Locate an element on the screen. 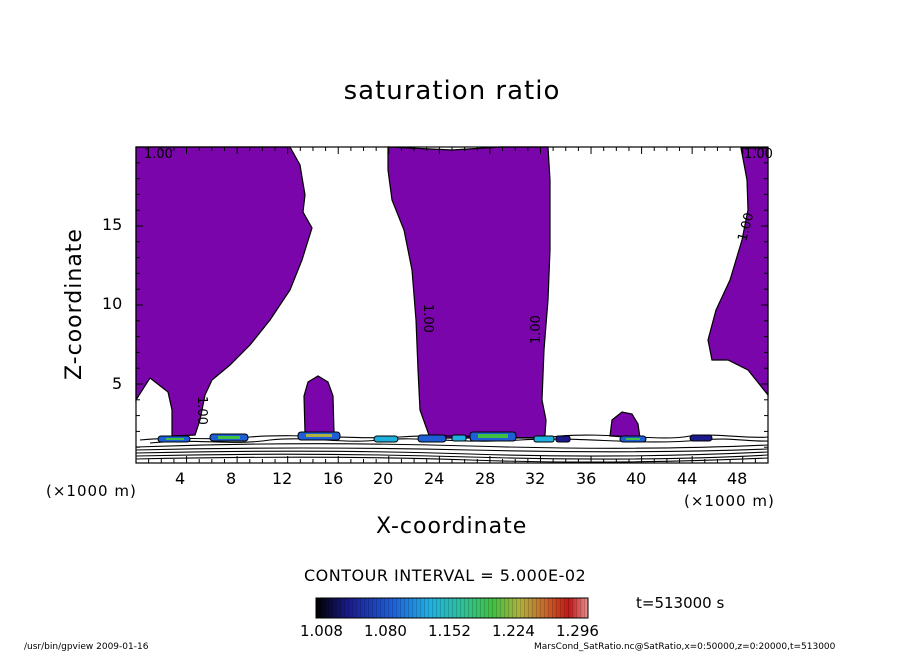  colorbar-label: 1.224 is located at coordinates (513, 631).